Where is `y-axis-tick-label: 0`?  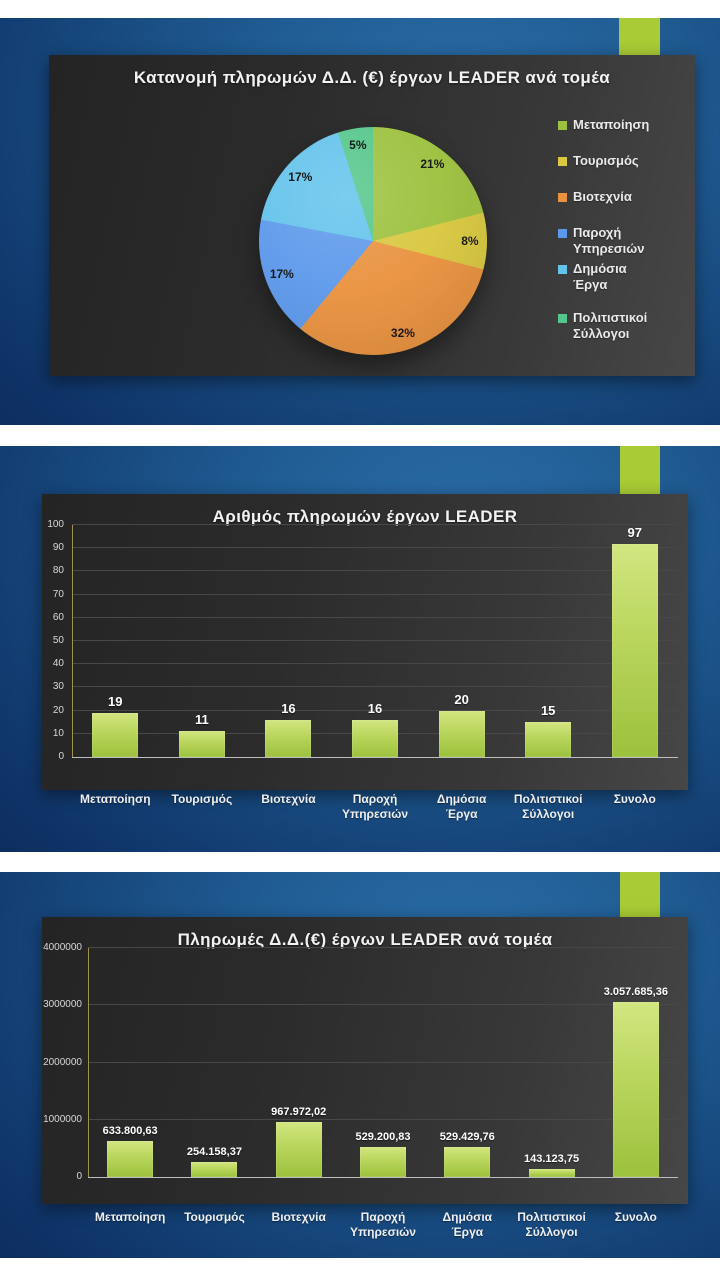
y-axis-tick-label: 0 is located at coordinates (79, 1176).